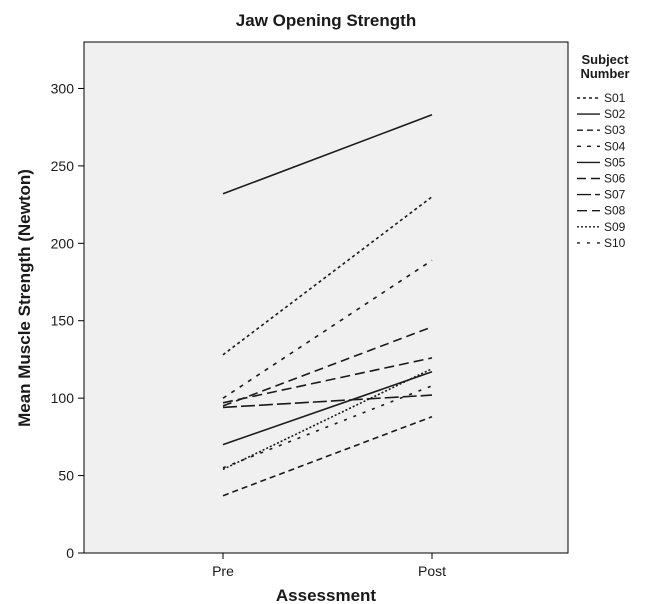  I want to click on legend-label: S04, so click(615, 146).